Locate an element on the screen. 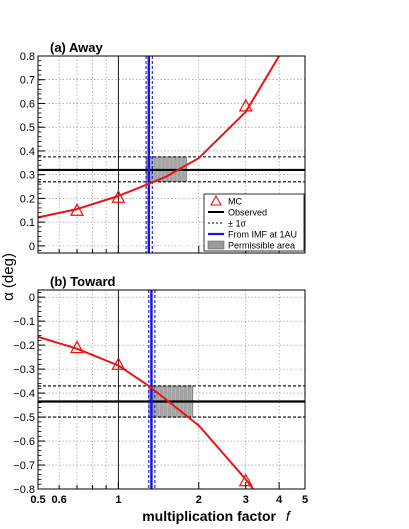 The width and height of the screenshot is (409, 529). y-tick-label: 0.6 is located at coordinates (27, 104).